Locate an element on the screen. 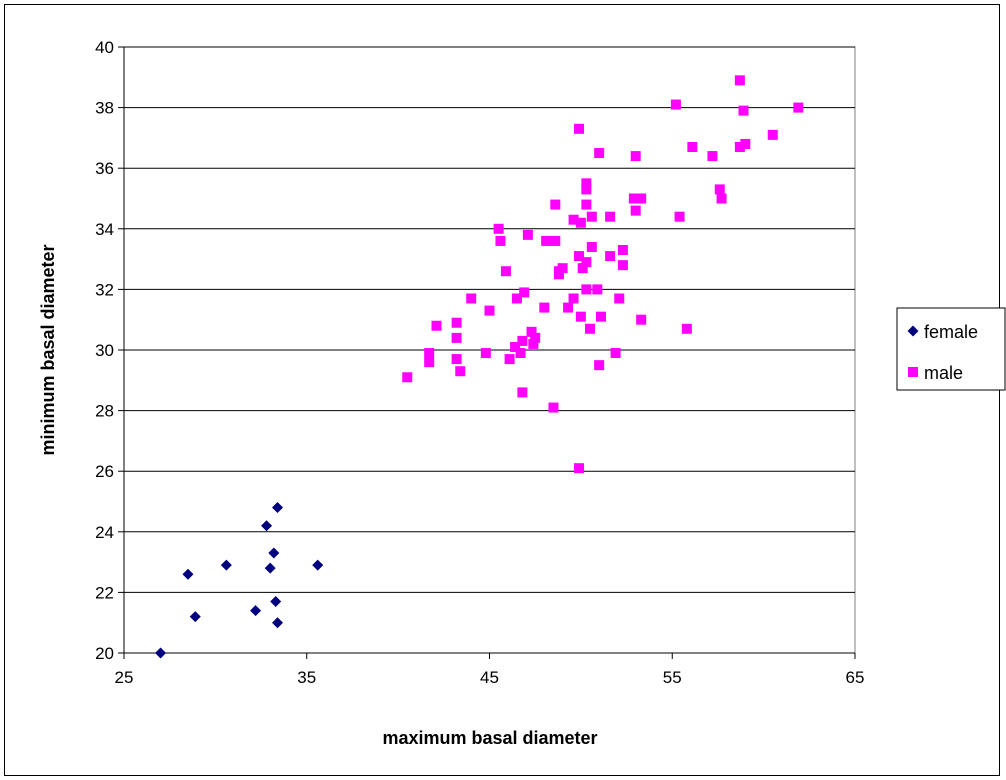  x-axis-title: maximum basal diameter is located at coordinates (489, 738).